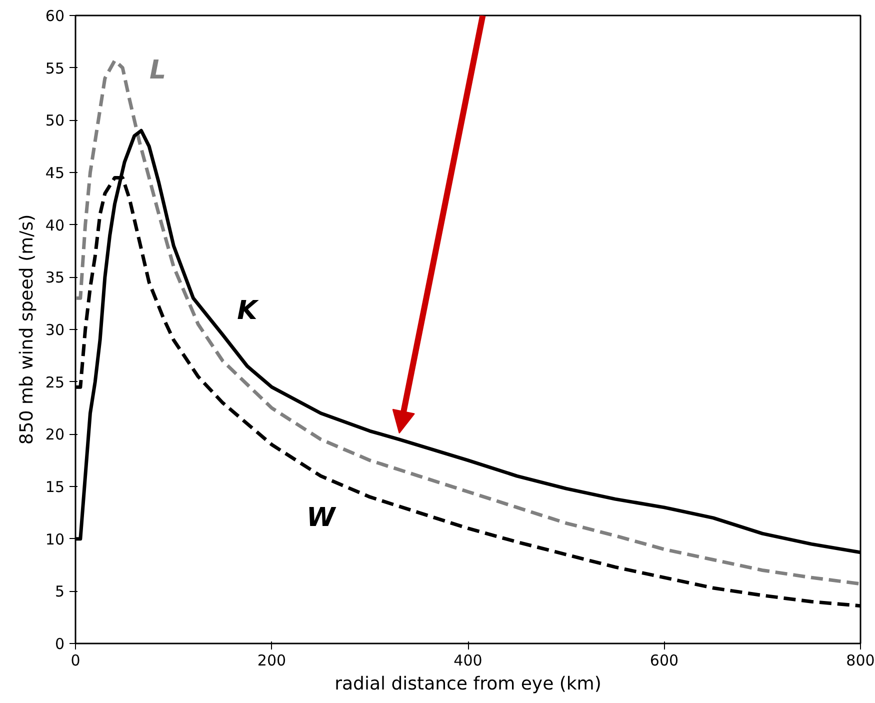 This screenshot has width=875, height=703. I want to click on y-tick-label: 30, so click(55, 330).